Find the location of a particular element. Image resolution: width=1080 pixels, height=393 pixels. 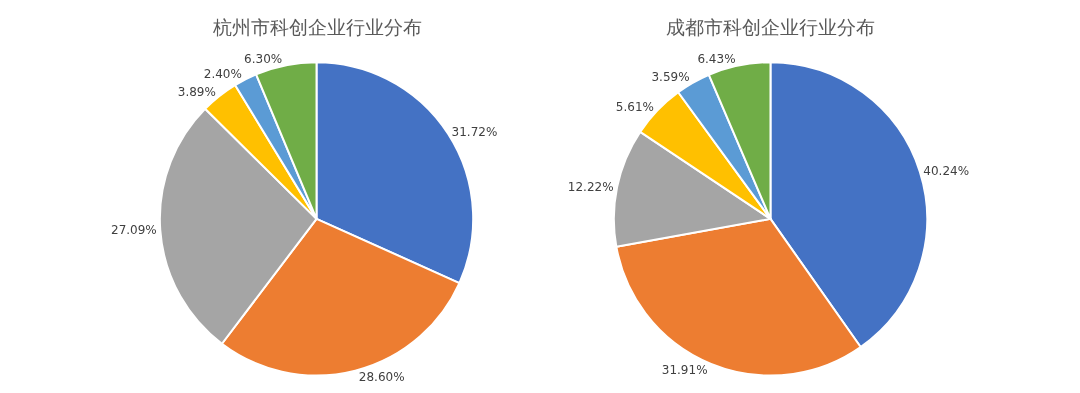

data-label: 31.72% is located at coordinates (474, 131).